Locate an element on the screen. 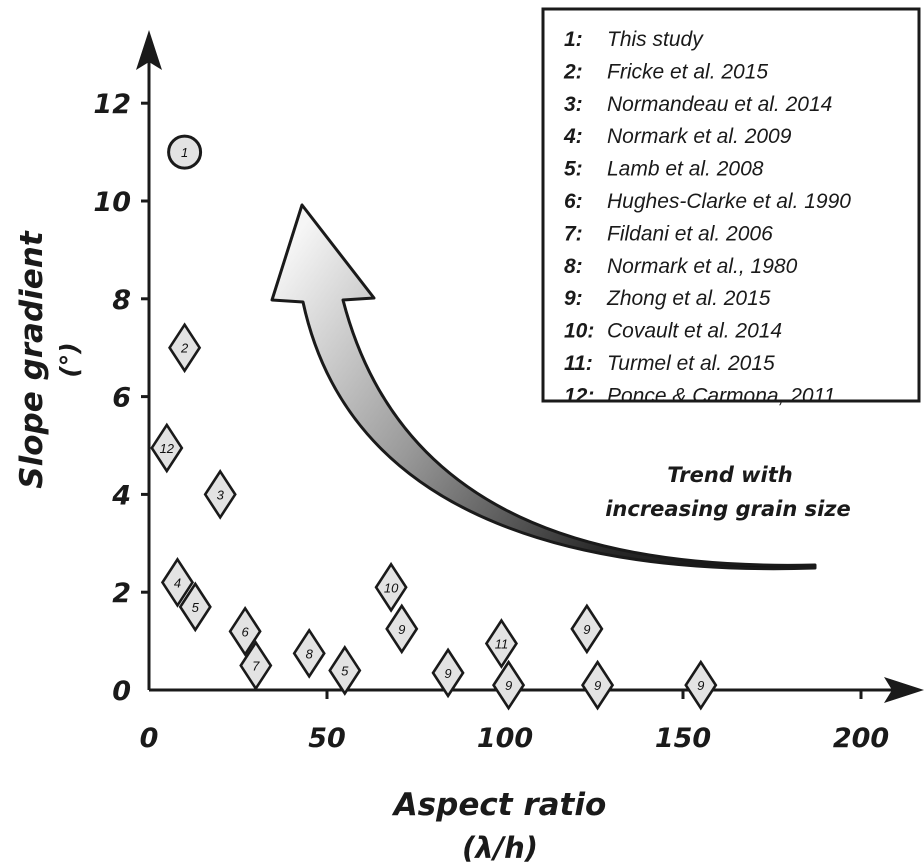 Image resolution: width=924 pixels, height=867 pixels. data-point: 3 is located at coordinates (220, 494).